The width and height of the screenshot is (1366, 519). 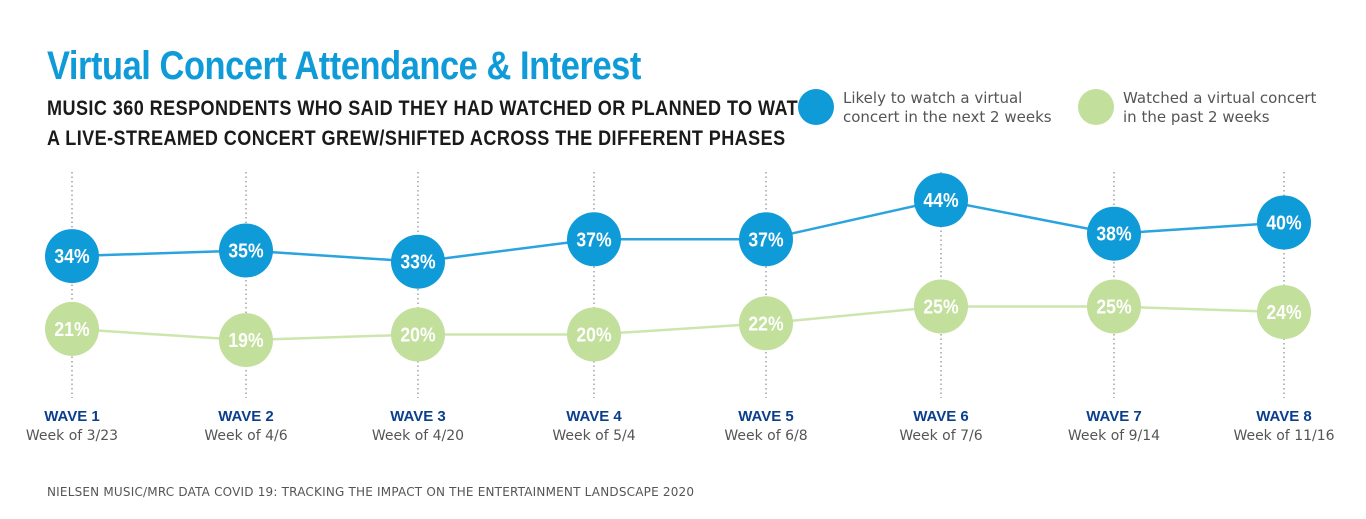 What do you see at coordinates (418, 416) in the screenshot?
I see `x-tick-label-wave-3: WAVE 3` at bounding box center [418, 416].